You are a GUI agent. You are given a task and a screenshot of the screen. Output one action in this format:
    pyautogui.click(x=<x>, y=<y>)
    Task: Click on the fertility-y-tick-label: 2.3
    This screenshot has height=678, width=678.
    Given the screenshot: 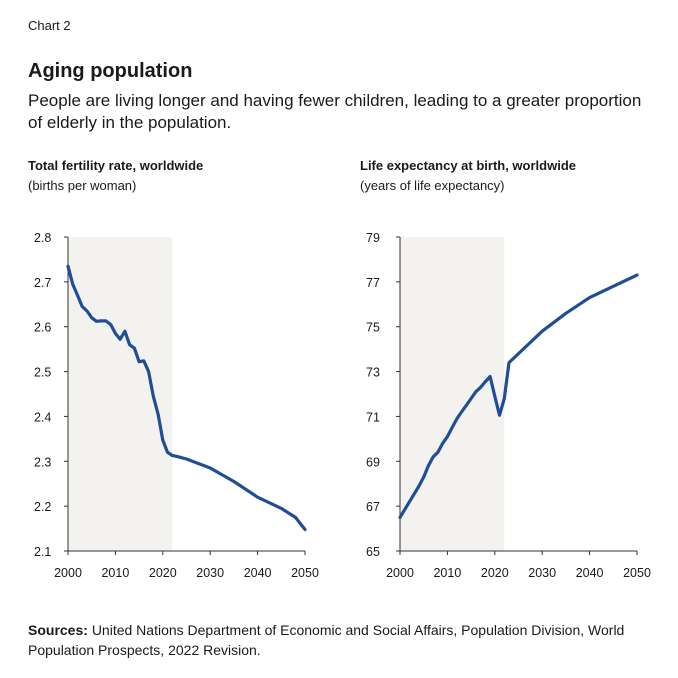 What is the action you would take?
    pyautogui.click(x=42, y=462)
    